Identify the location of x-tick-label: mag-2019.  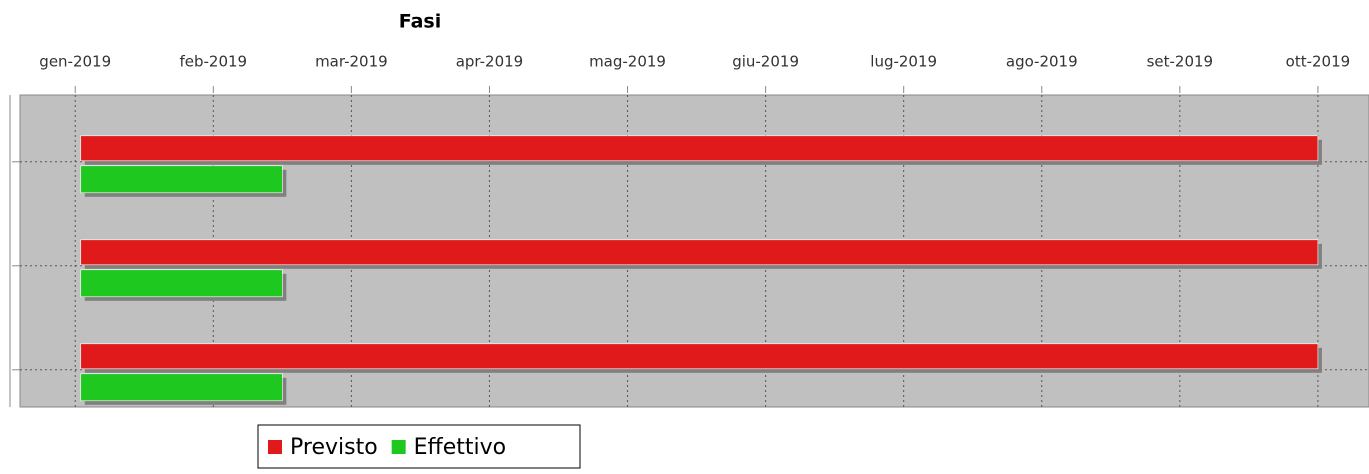
(627, 62).